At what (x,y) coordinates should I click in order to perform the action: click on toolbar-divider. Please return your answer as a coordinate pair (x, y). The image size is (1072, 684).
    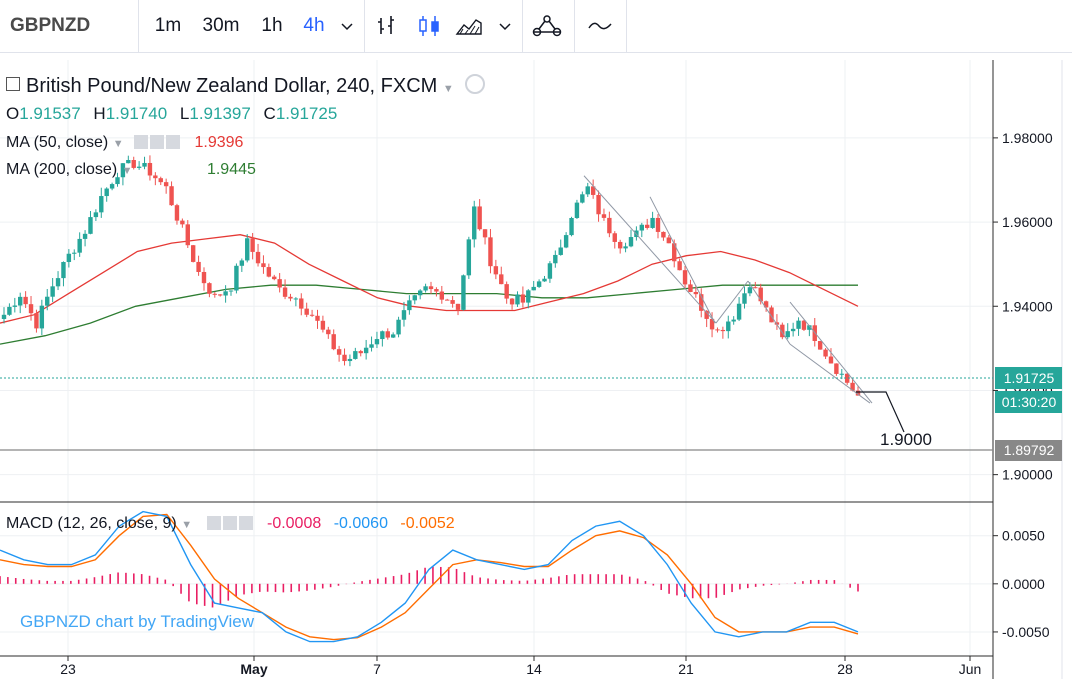
    Looking at the image, I should click on (626, 26).